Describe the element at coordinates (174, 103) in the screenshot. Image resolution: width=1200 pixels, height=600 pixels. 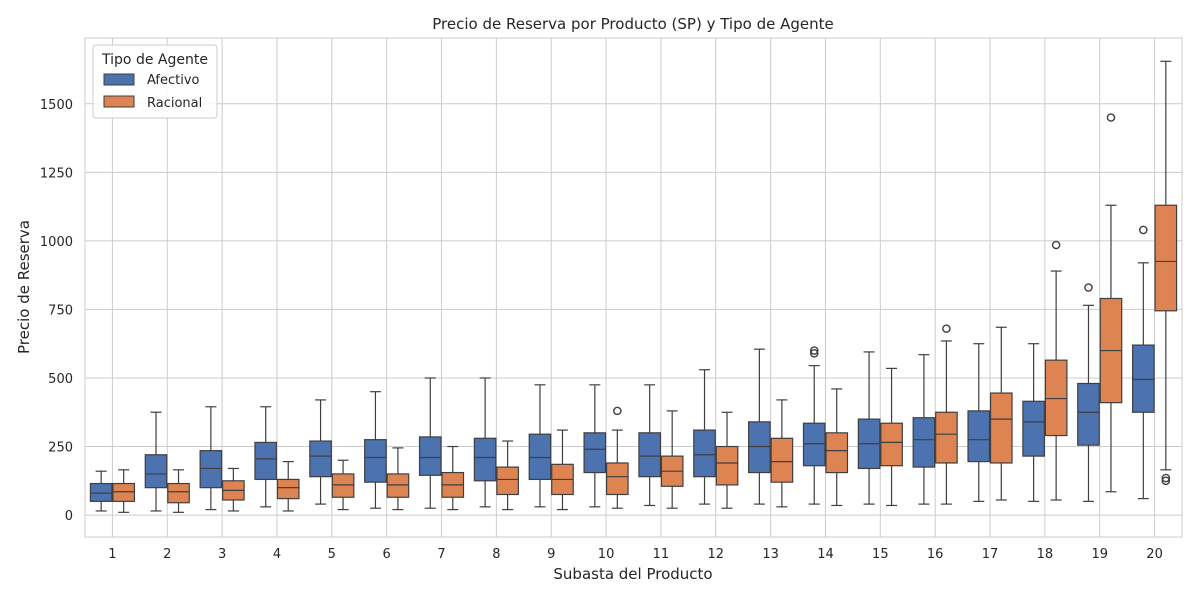
I see `legend-label-racional: Racional` at that location.